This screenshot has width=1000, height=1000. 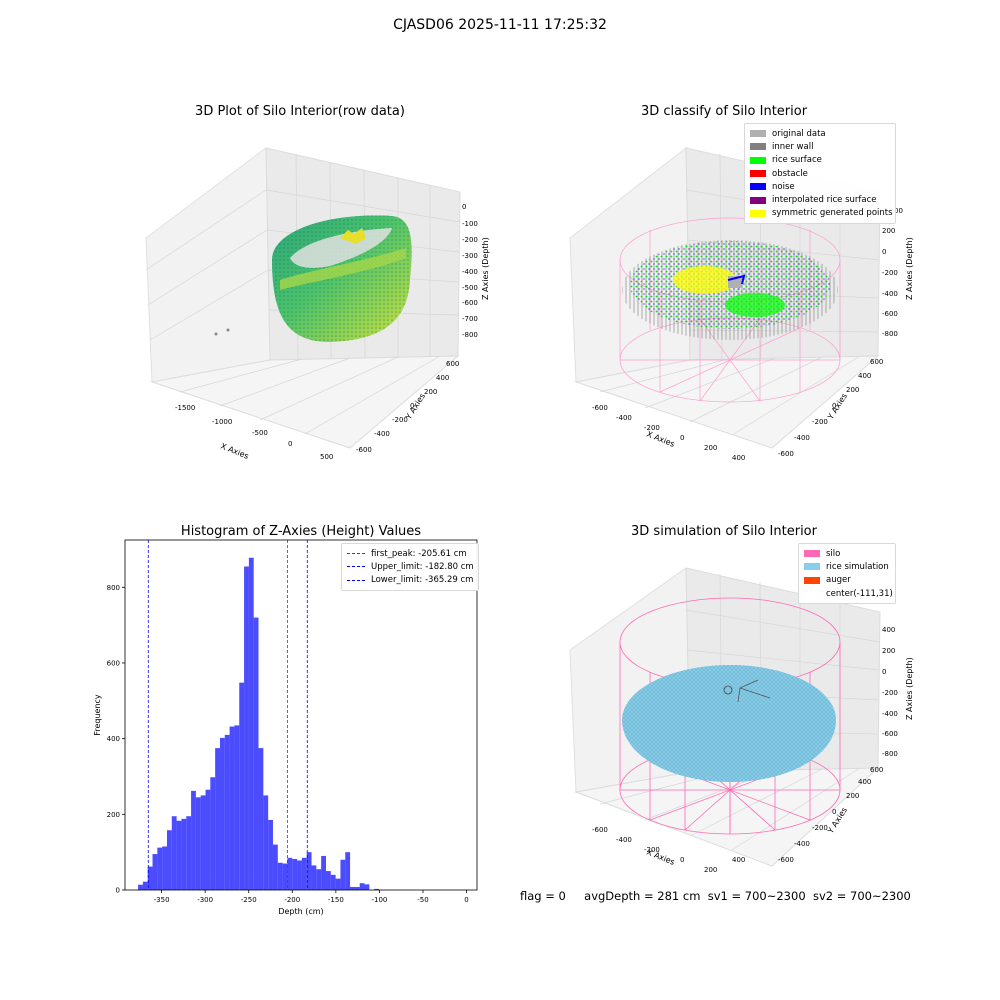 I want to click on classify-xtick: -400, so click(x=624, y=418).